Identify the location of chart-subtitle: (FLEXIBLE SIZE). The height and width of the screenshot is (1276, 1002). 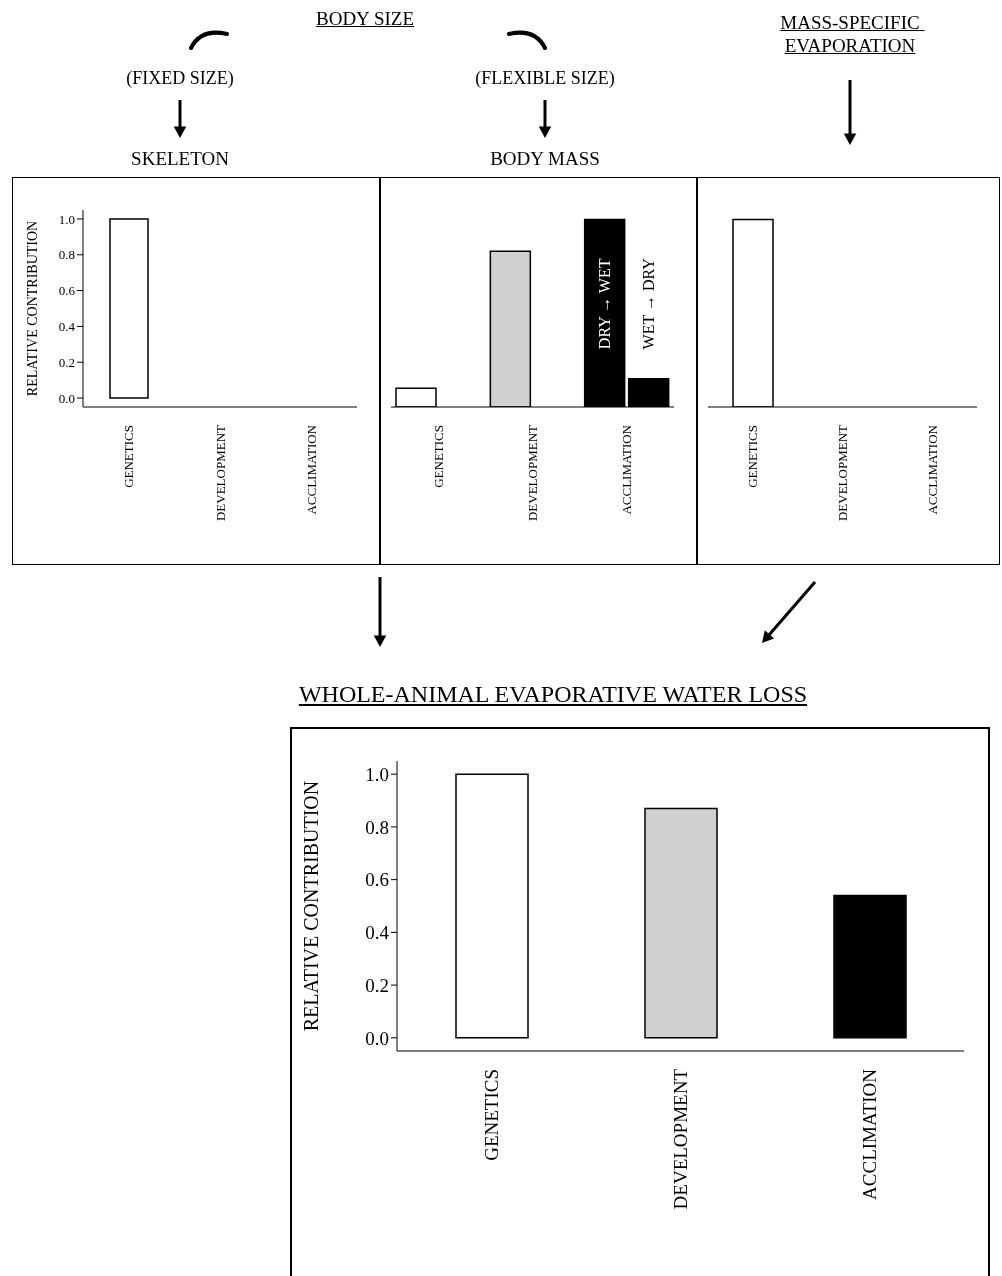
(545, 78).